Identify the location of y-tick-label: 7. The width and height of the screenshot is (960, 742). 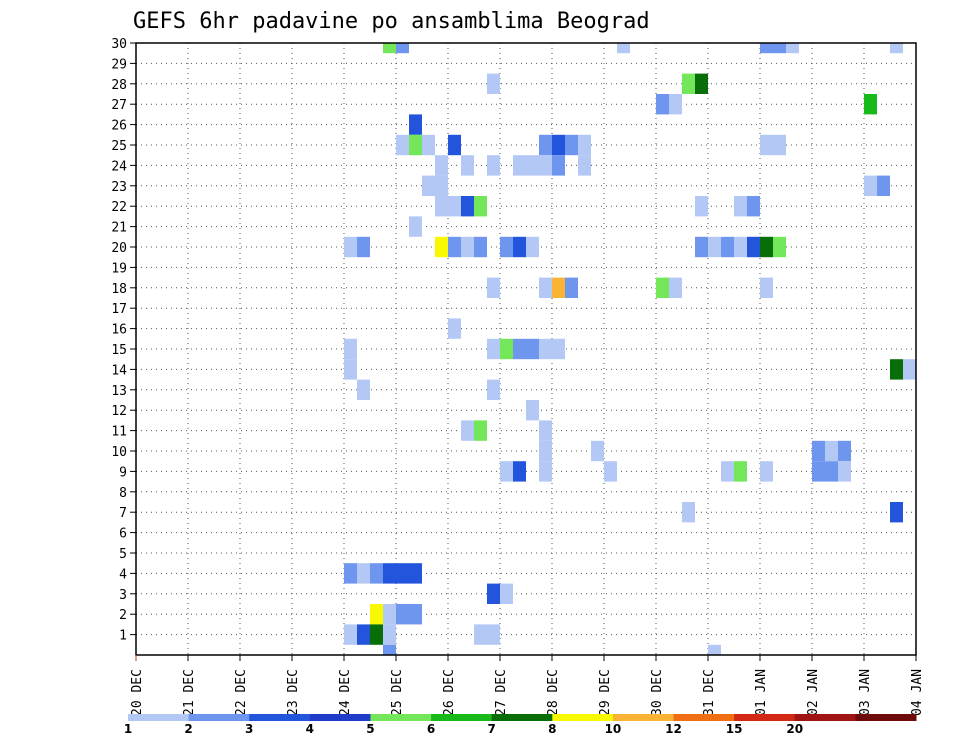
(123, 513).